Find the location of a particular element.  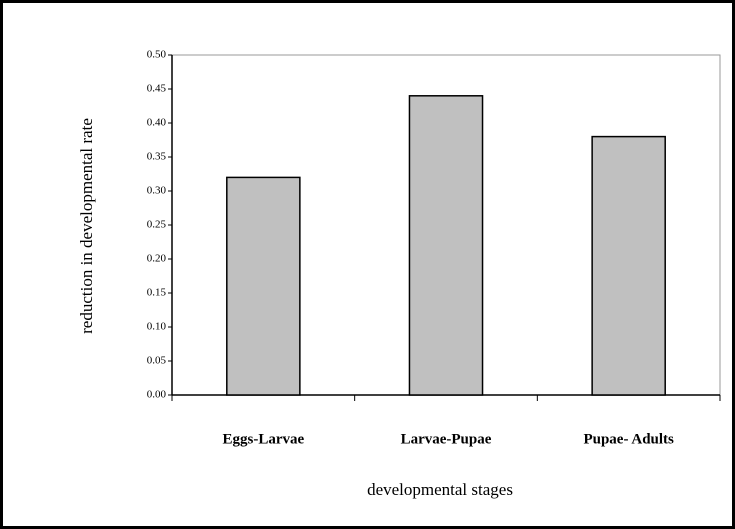

x-tick-label: Pupae- Adults is located at coordinates (628, 439).